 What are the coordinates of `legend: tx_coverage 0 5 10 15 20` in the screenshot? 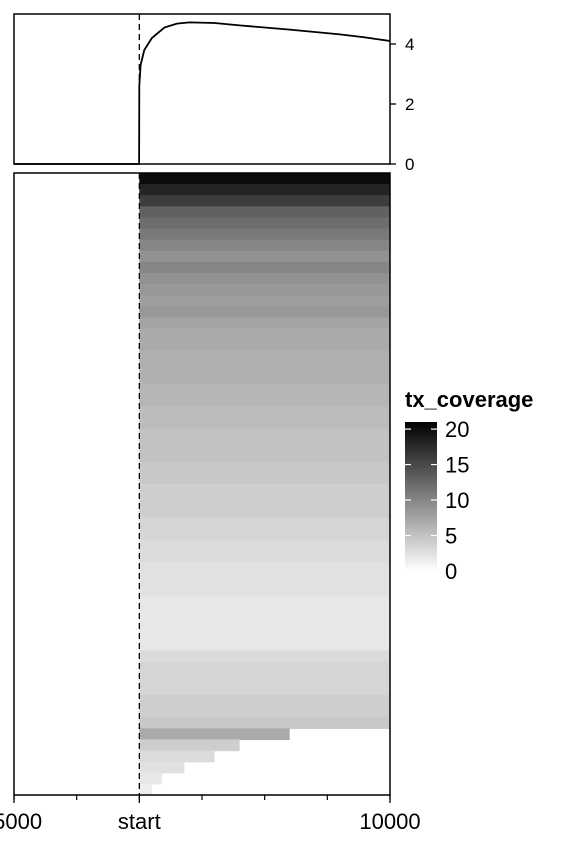 It's located at (469, 485).